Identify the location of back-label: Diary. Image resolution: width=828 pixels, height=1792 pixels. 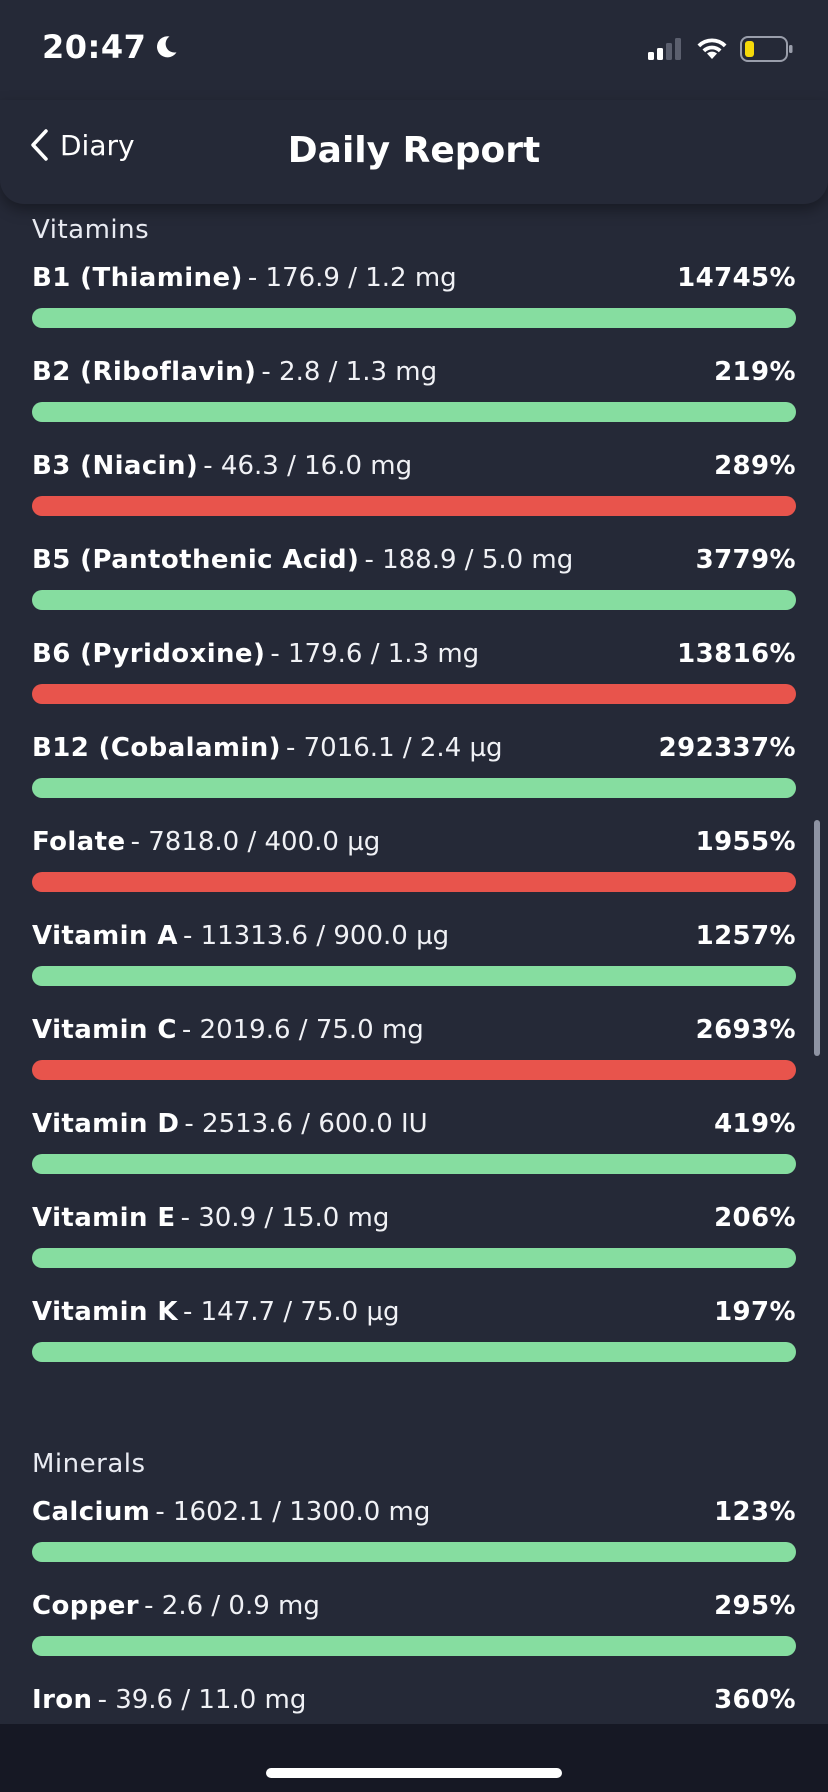
(97, 145).